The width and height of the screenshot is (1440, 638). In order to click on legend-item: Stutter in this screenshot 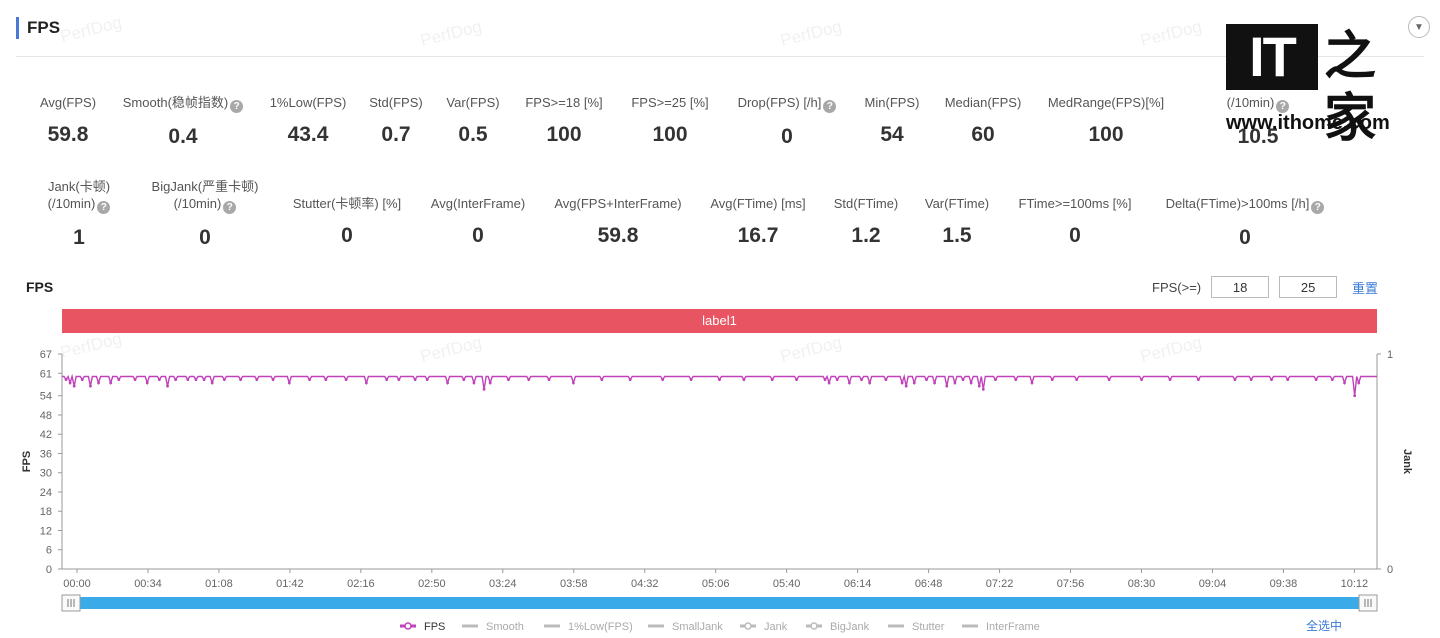, I will do `click(928, 627)`.